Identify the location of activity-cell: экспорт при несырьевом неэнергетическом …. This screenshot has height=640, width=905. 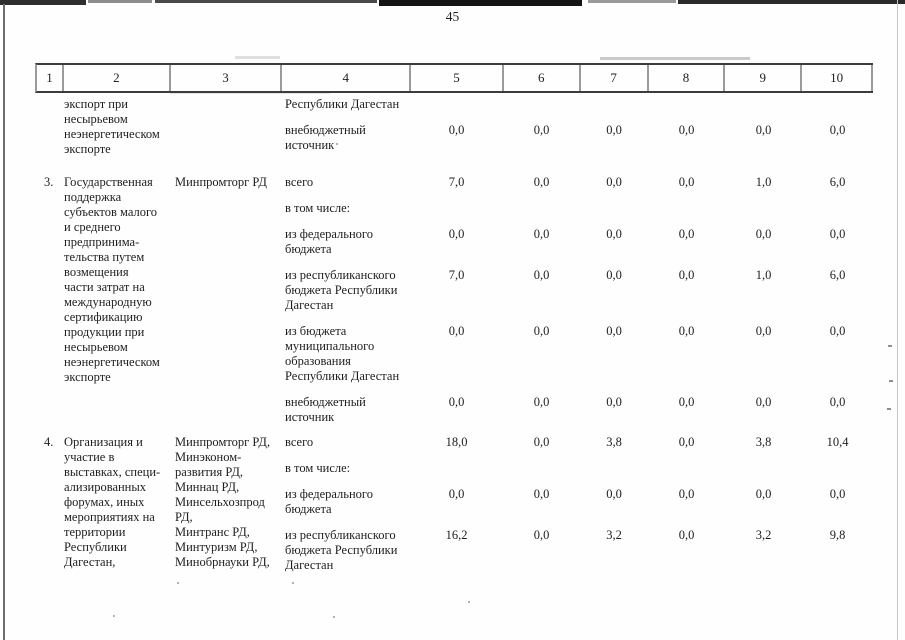
(112, 126).